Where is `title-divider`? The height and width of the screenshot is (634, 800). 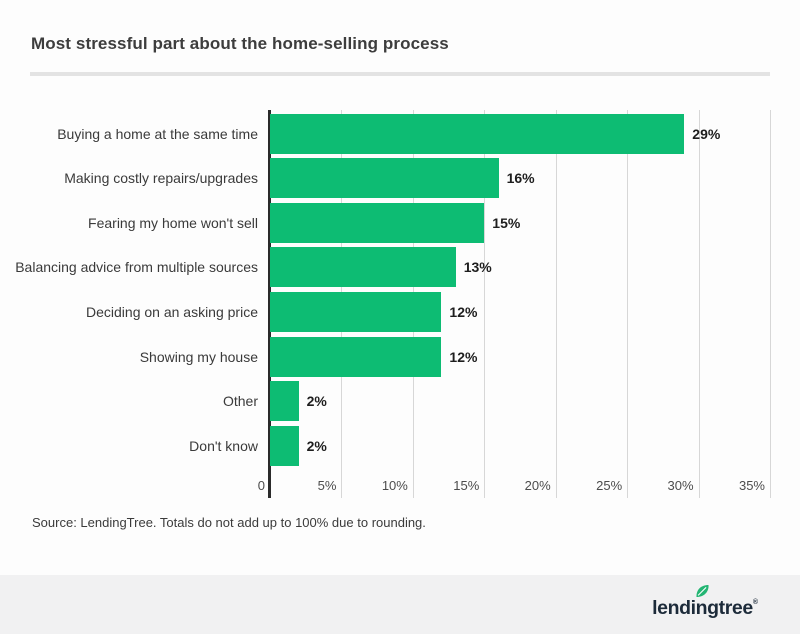
title-divider is located at coordinates (400, 74).